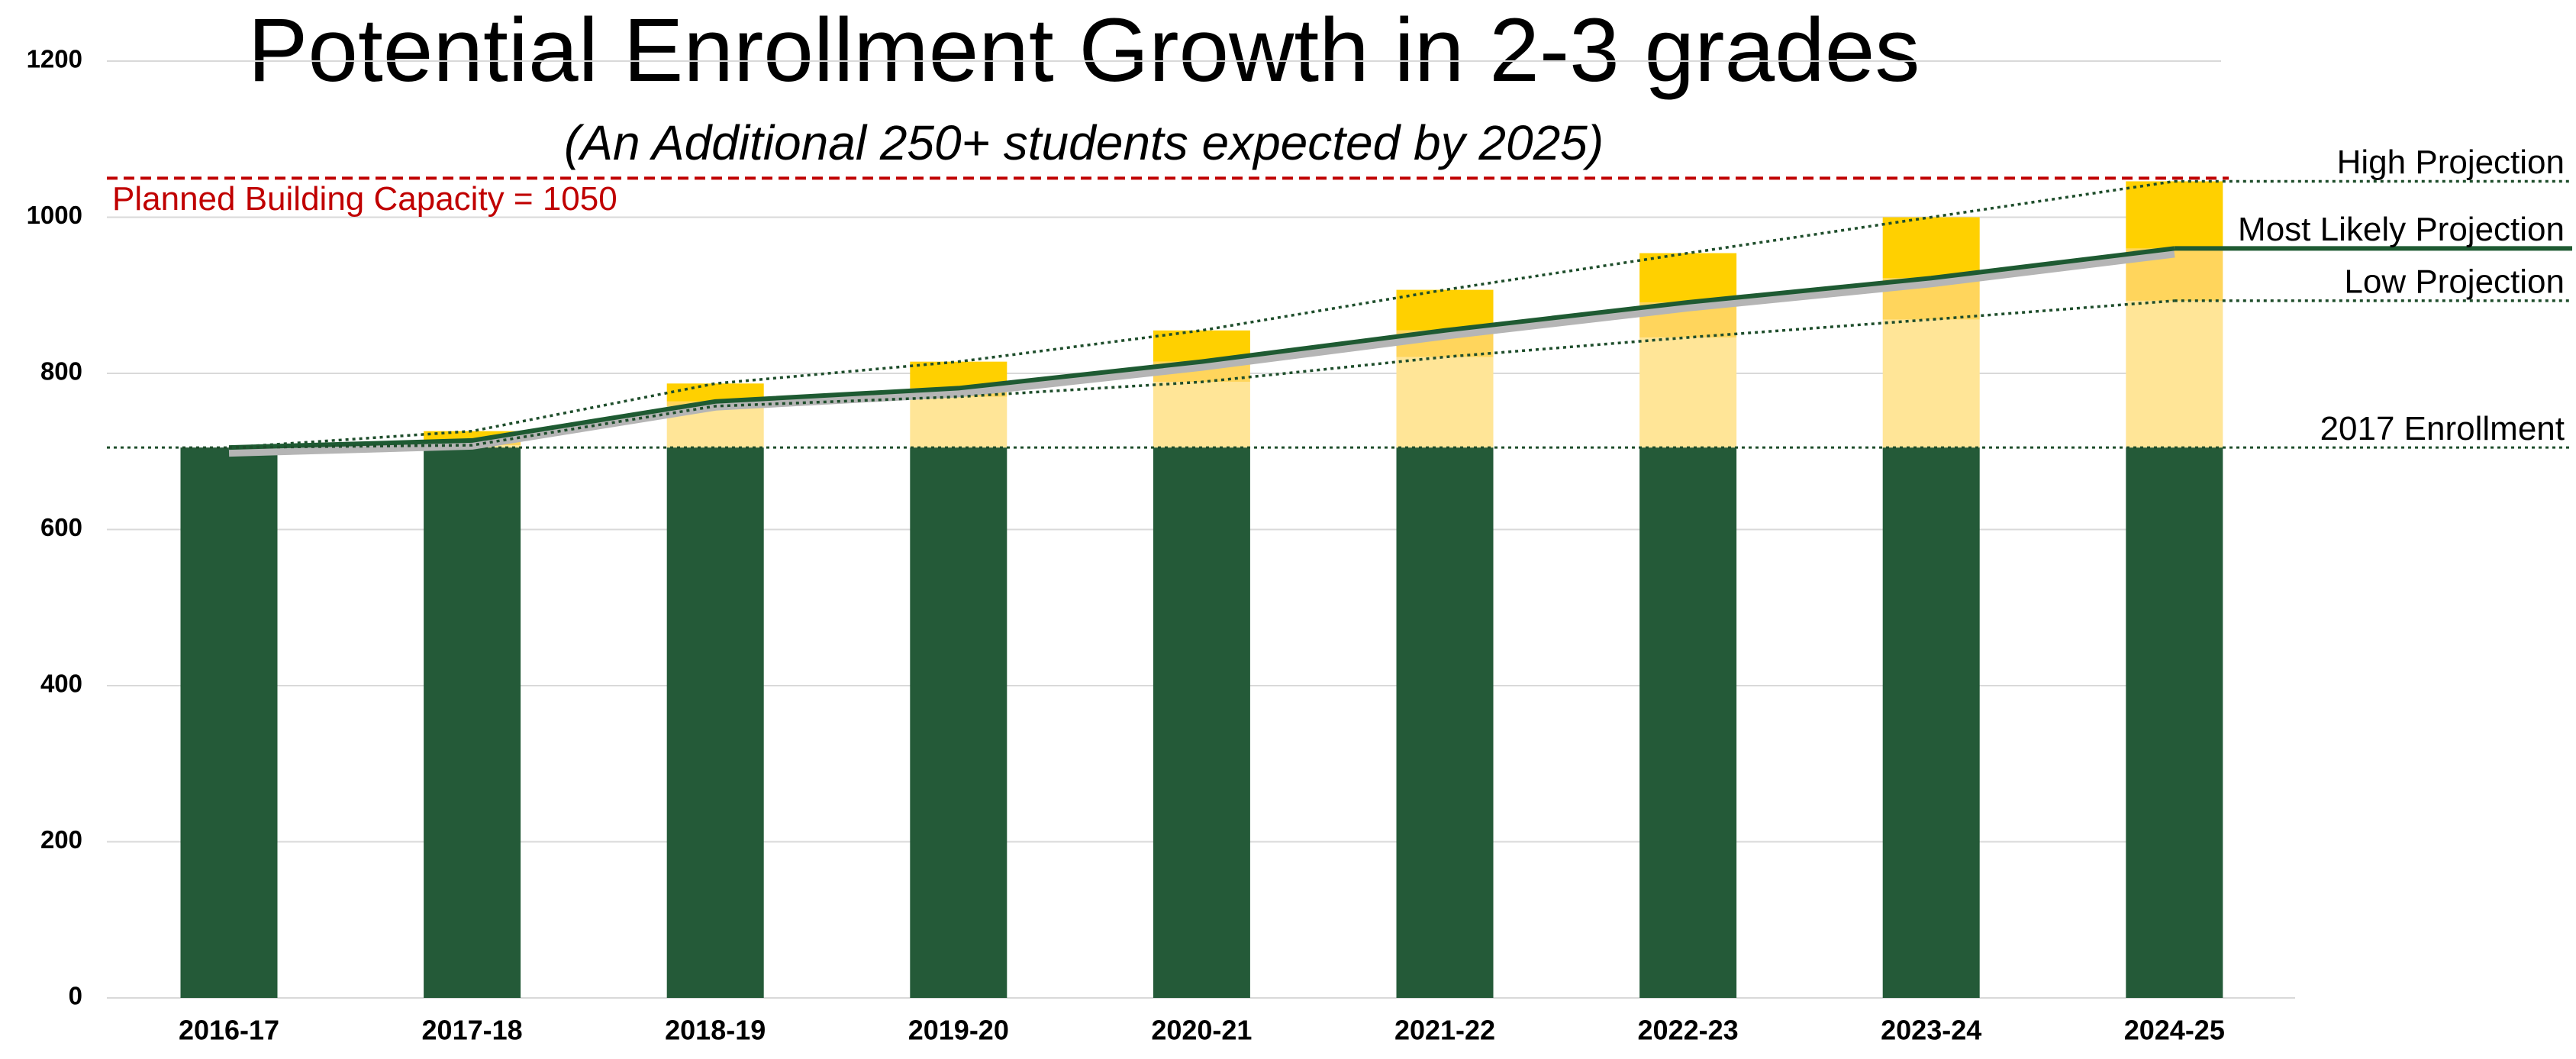  What do you see at coordinates (229, 1030) in the screenshot?
I see `x-tick-label: 2016-17` at bounding box center [229, 1030].